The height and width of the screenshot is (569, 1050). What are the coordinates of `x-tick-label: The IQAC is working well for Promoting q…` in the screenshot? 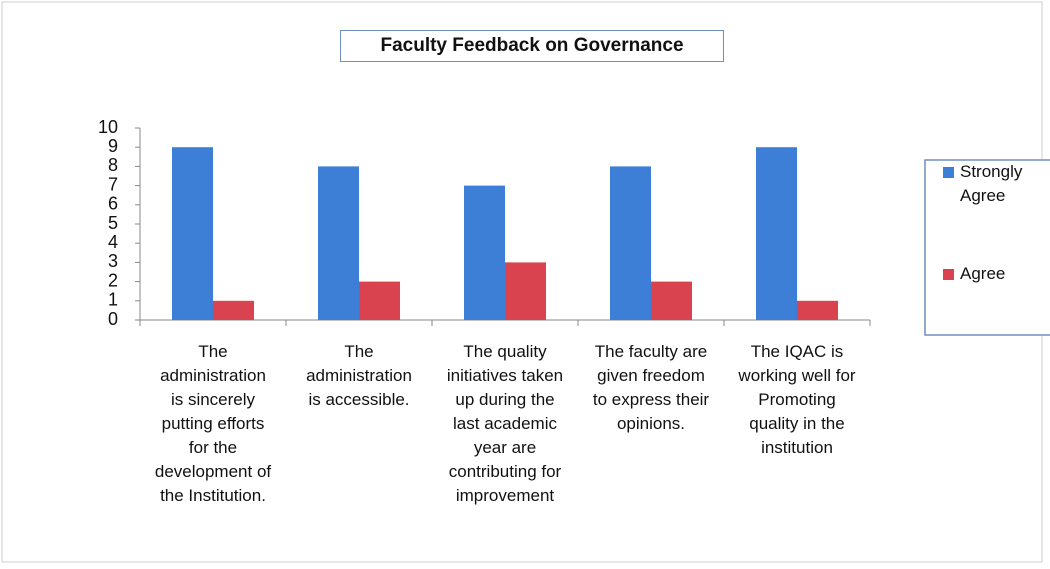 It's located at (797, 399).